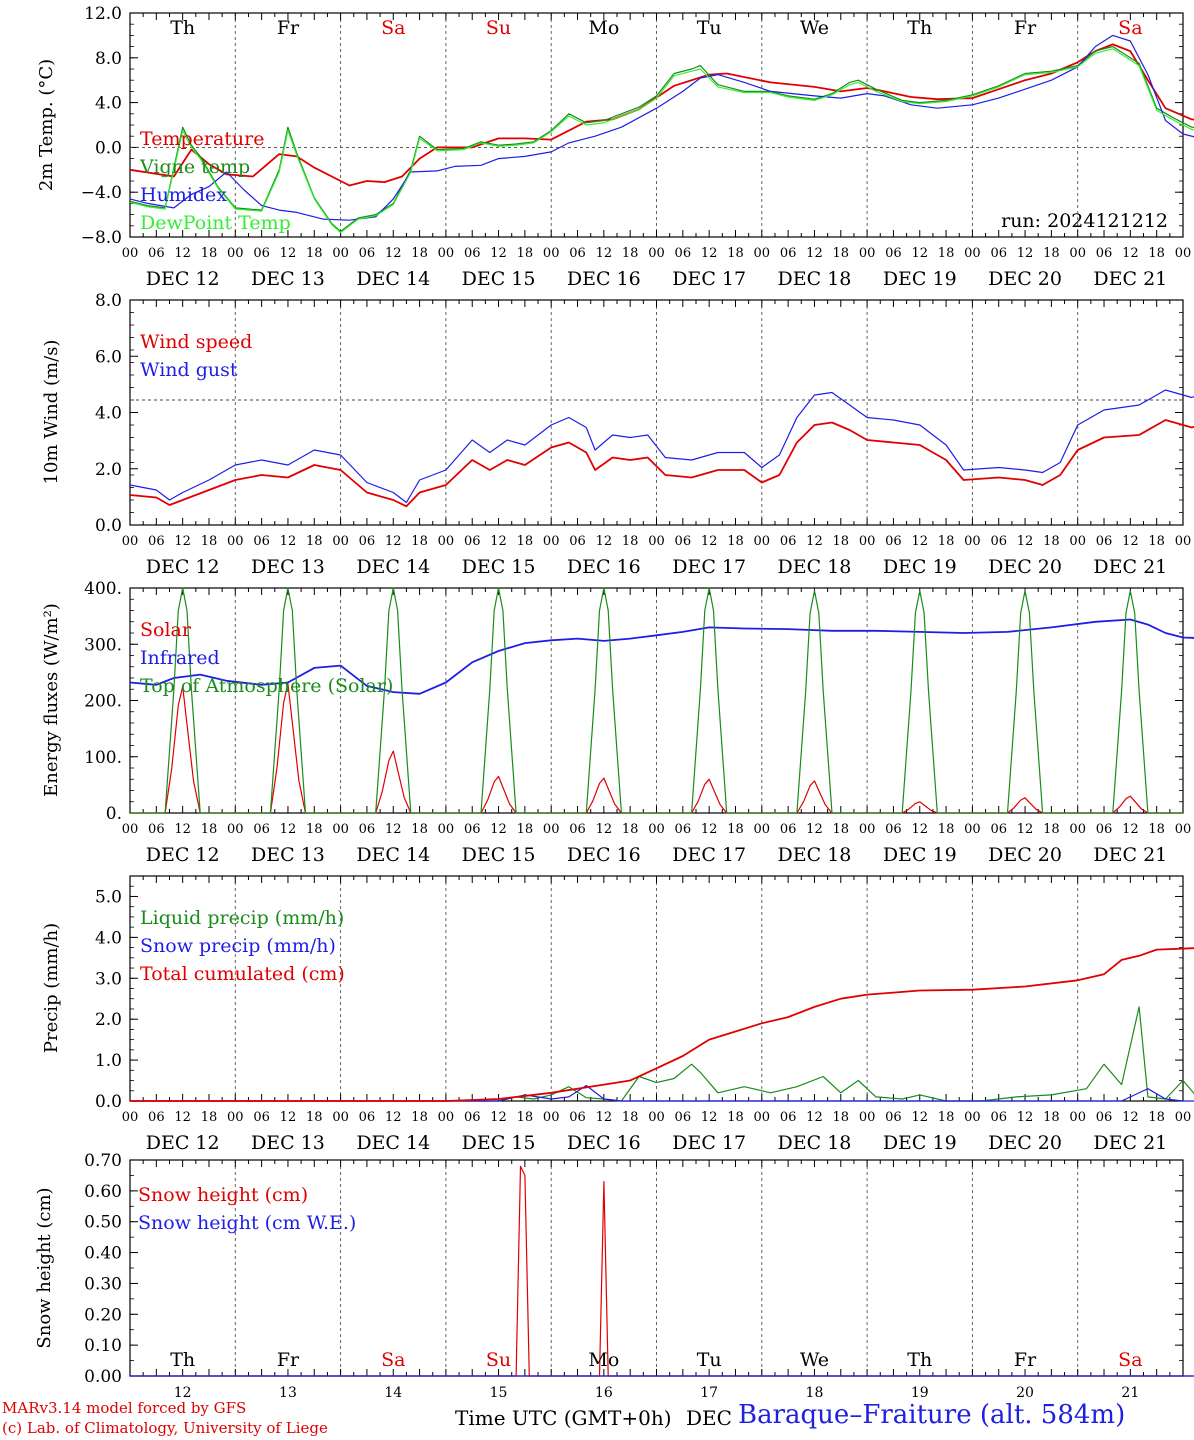  I want to click on day-number: 17, so click(709, 1393).